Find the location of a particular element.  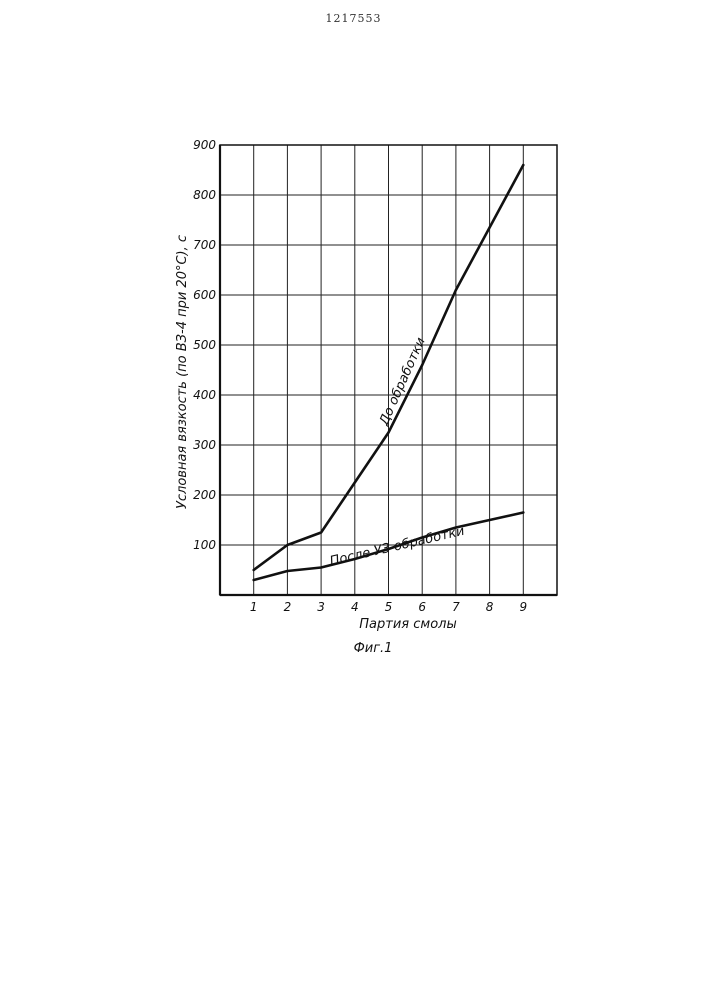

x-axis-label: Партия смолы is located at coordinates (407, 624).